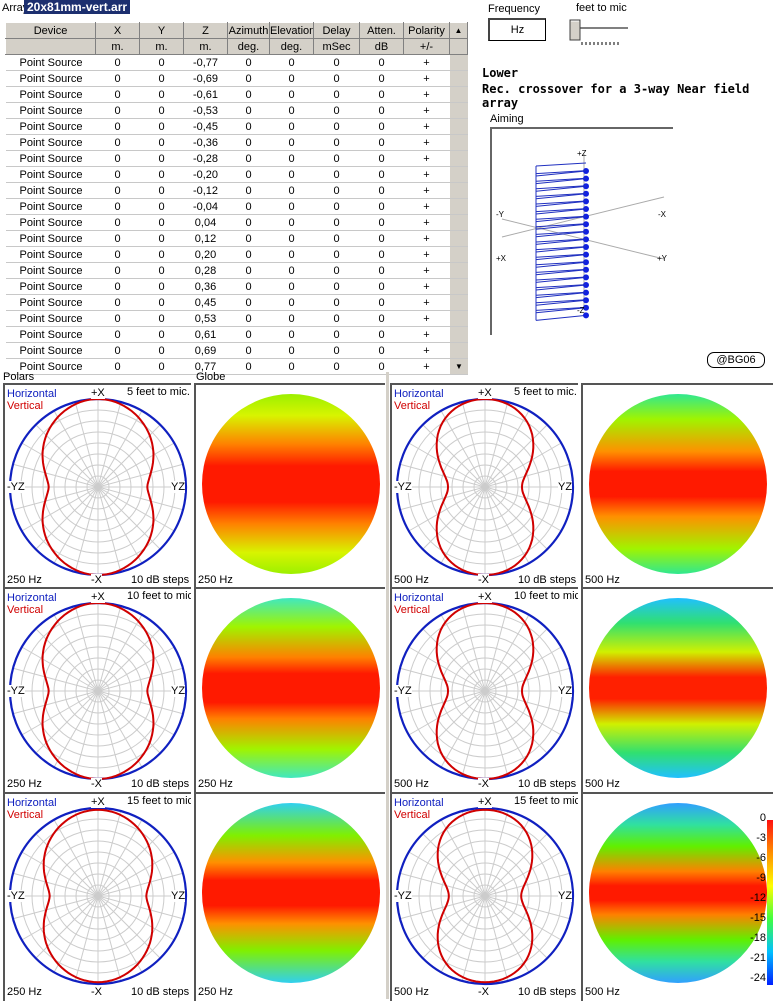  I want to click on table-row: Point Source 0 0 -0,12 0 0 0 0 +, so click(236, 190).